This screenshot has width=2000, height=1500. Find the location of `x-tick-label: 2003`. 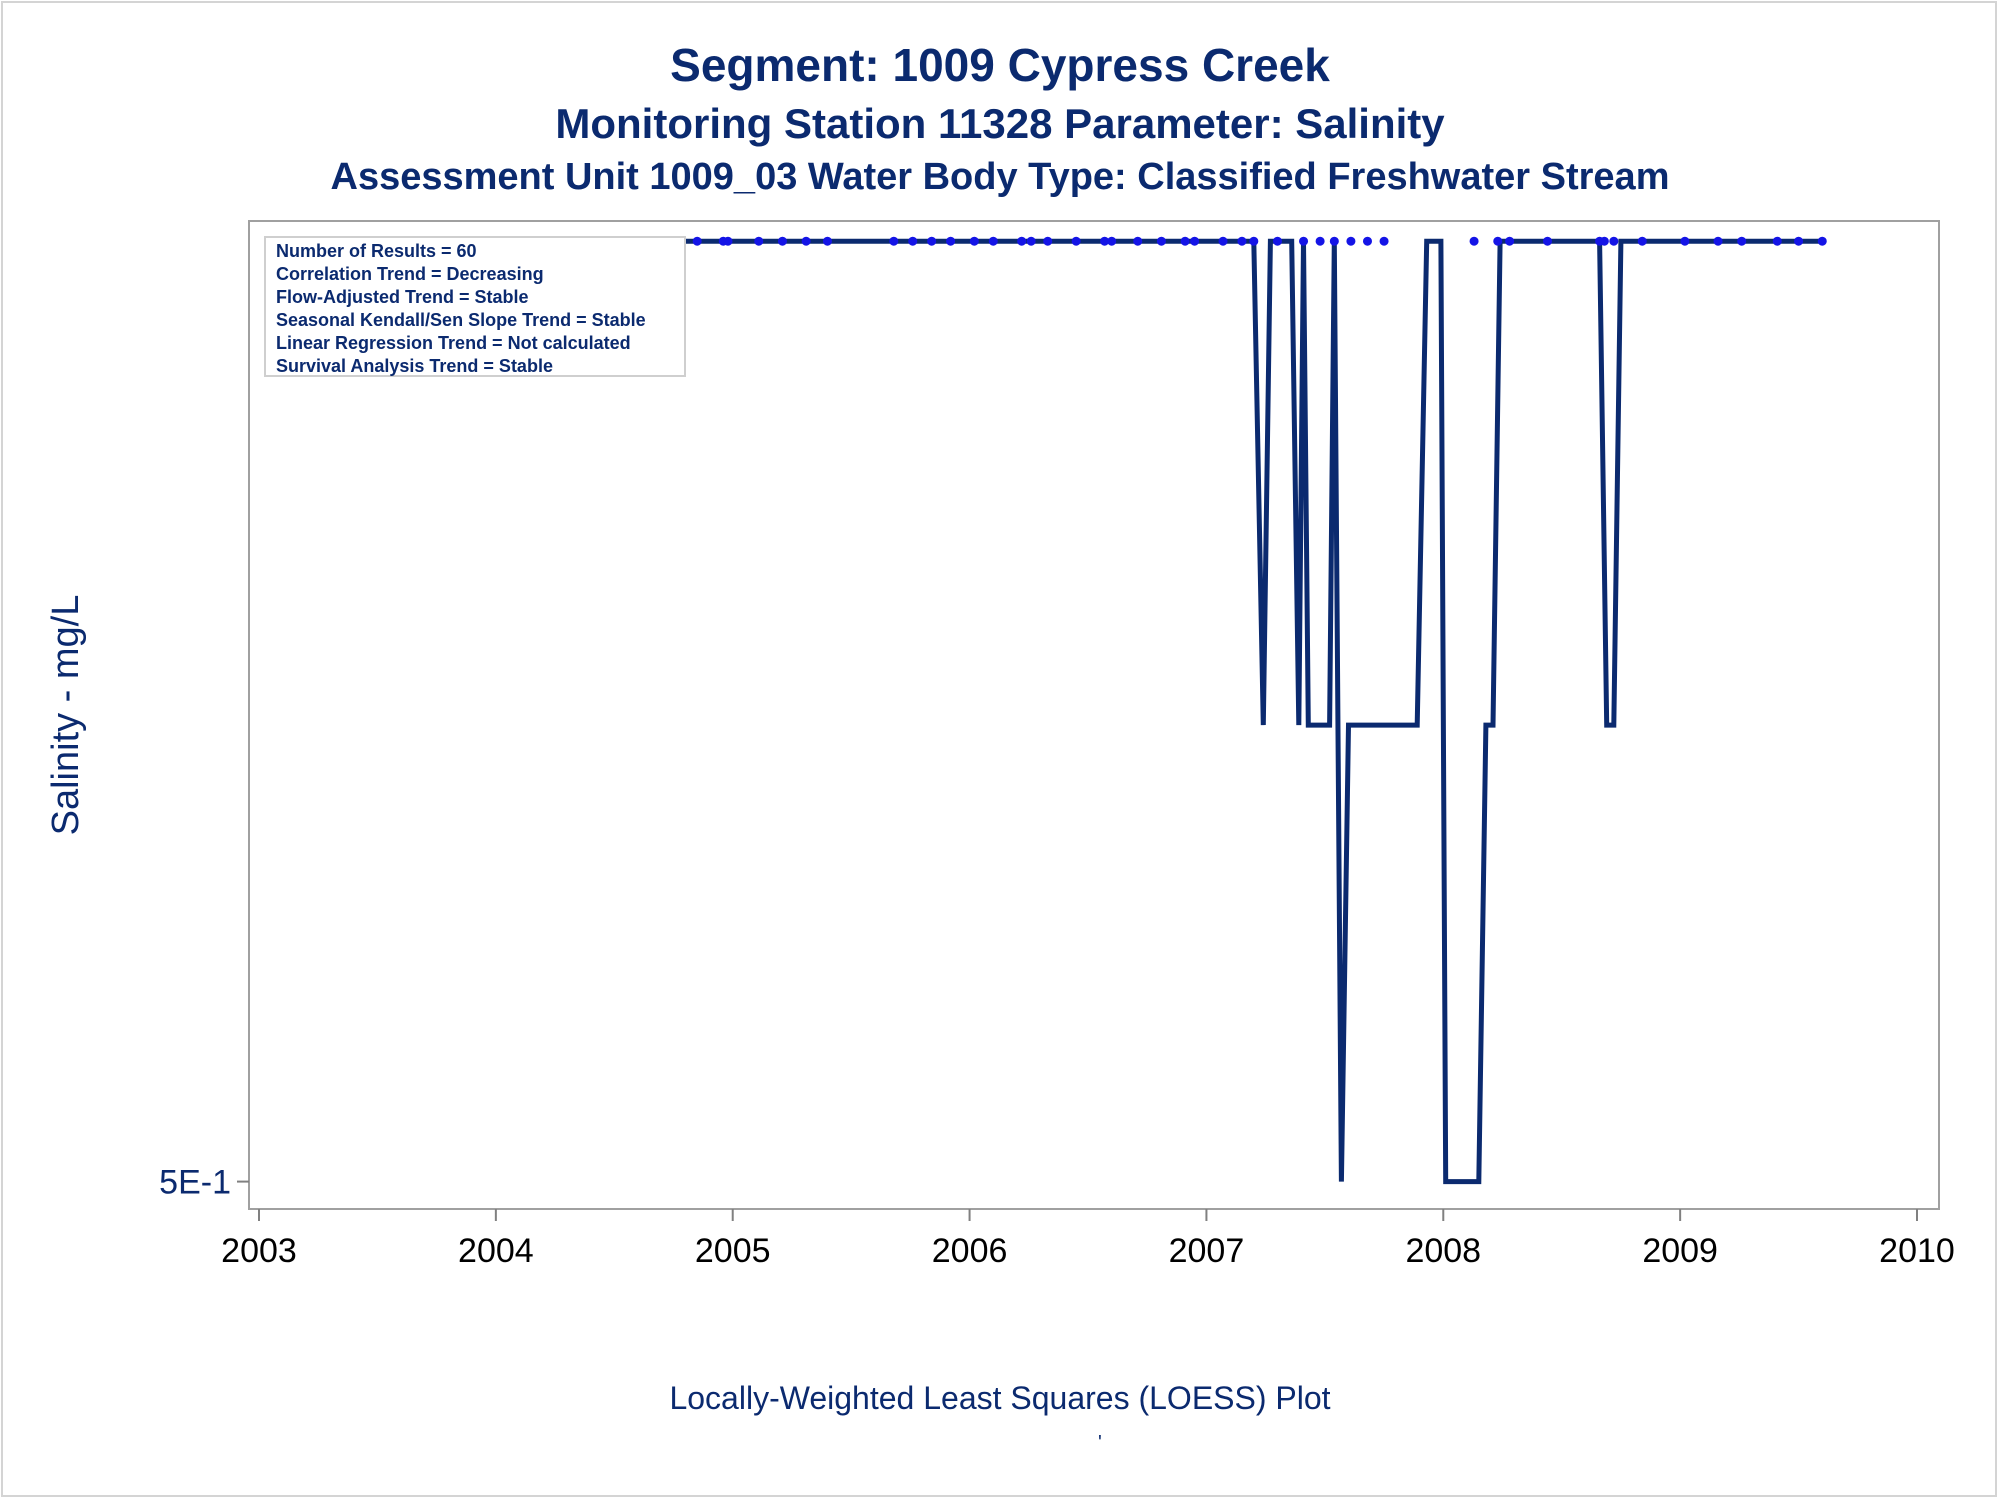

x-tick-label: 2003 is located at coordinates (259, 1251).